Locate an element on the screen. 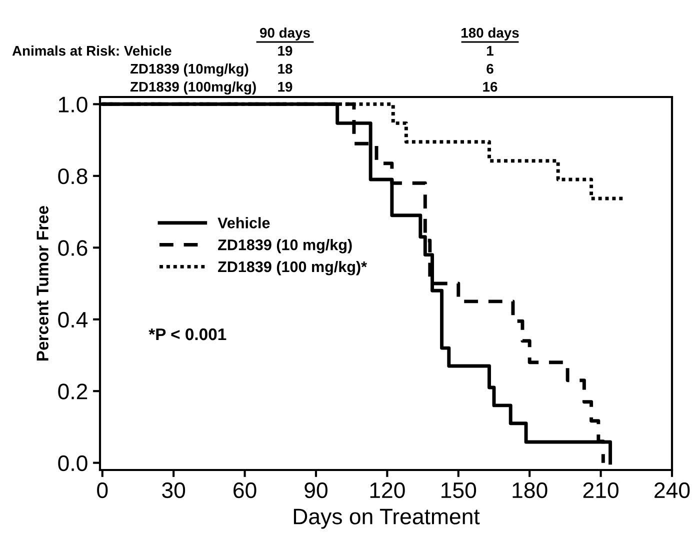  x-tick-label: 150 is located at coordinates (459, 490).